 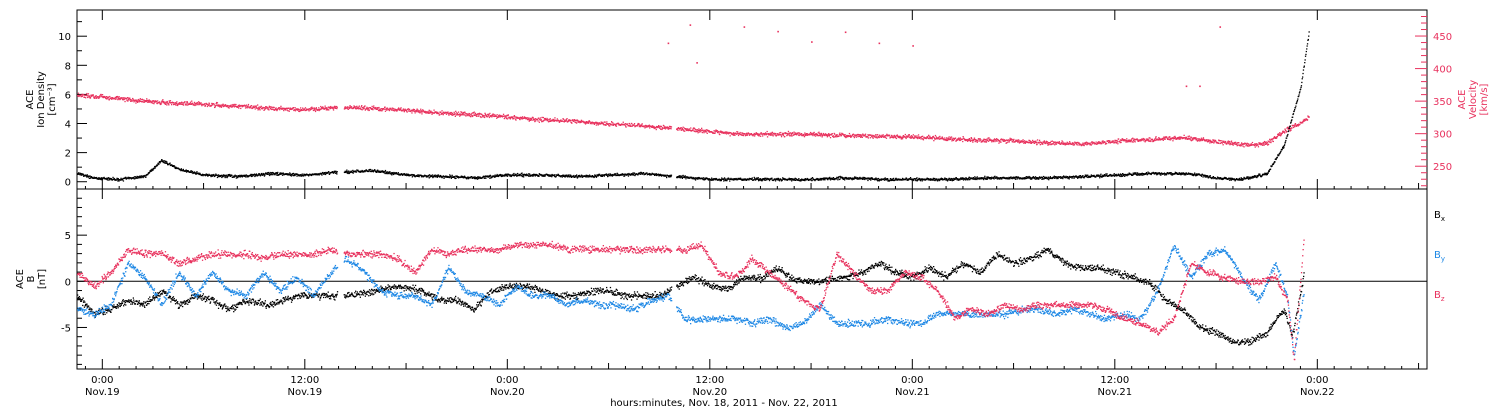 I want to click on density-tick-label: 6, so click(x=68, y=95).